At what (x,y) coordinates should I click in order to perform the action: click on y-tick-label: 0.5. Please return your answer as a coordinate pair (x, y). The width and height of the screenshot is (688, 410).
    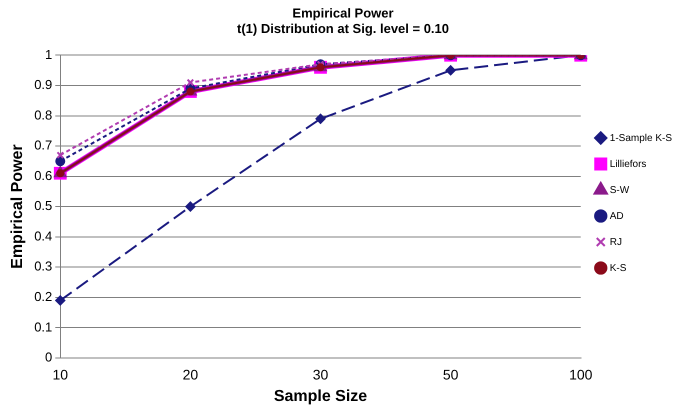
    Looking at the image, I should click on (43, 206).